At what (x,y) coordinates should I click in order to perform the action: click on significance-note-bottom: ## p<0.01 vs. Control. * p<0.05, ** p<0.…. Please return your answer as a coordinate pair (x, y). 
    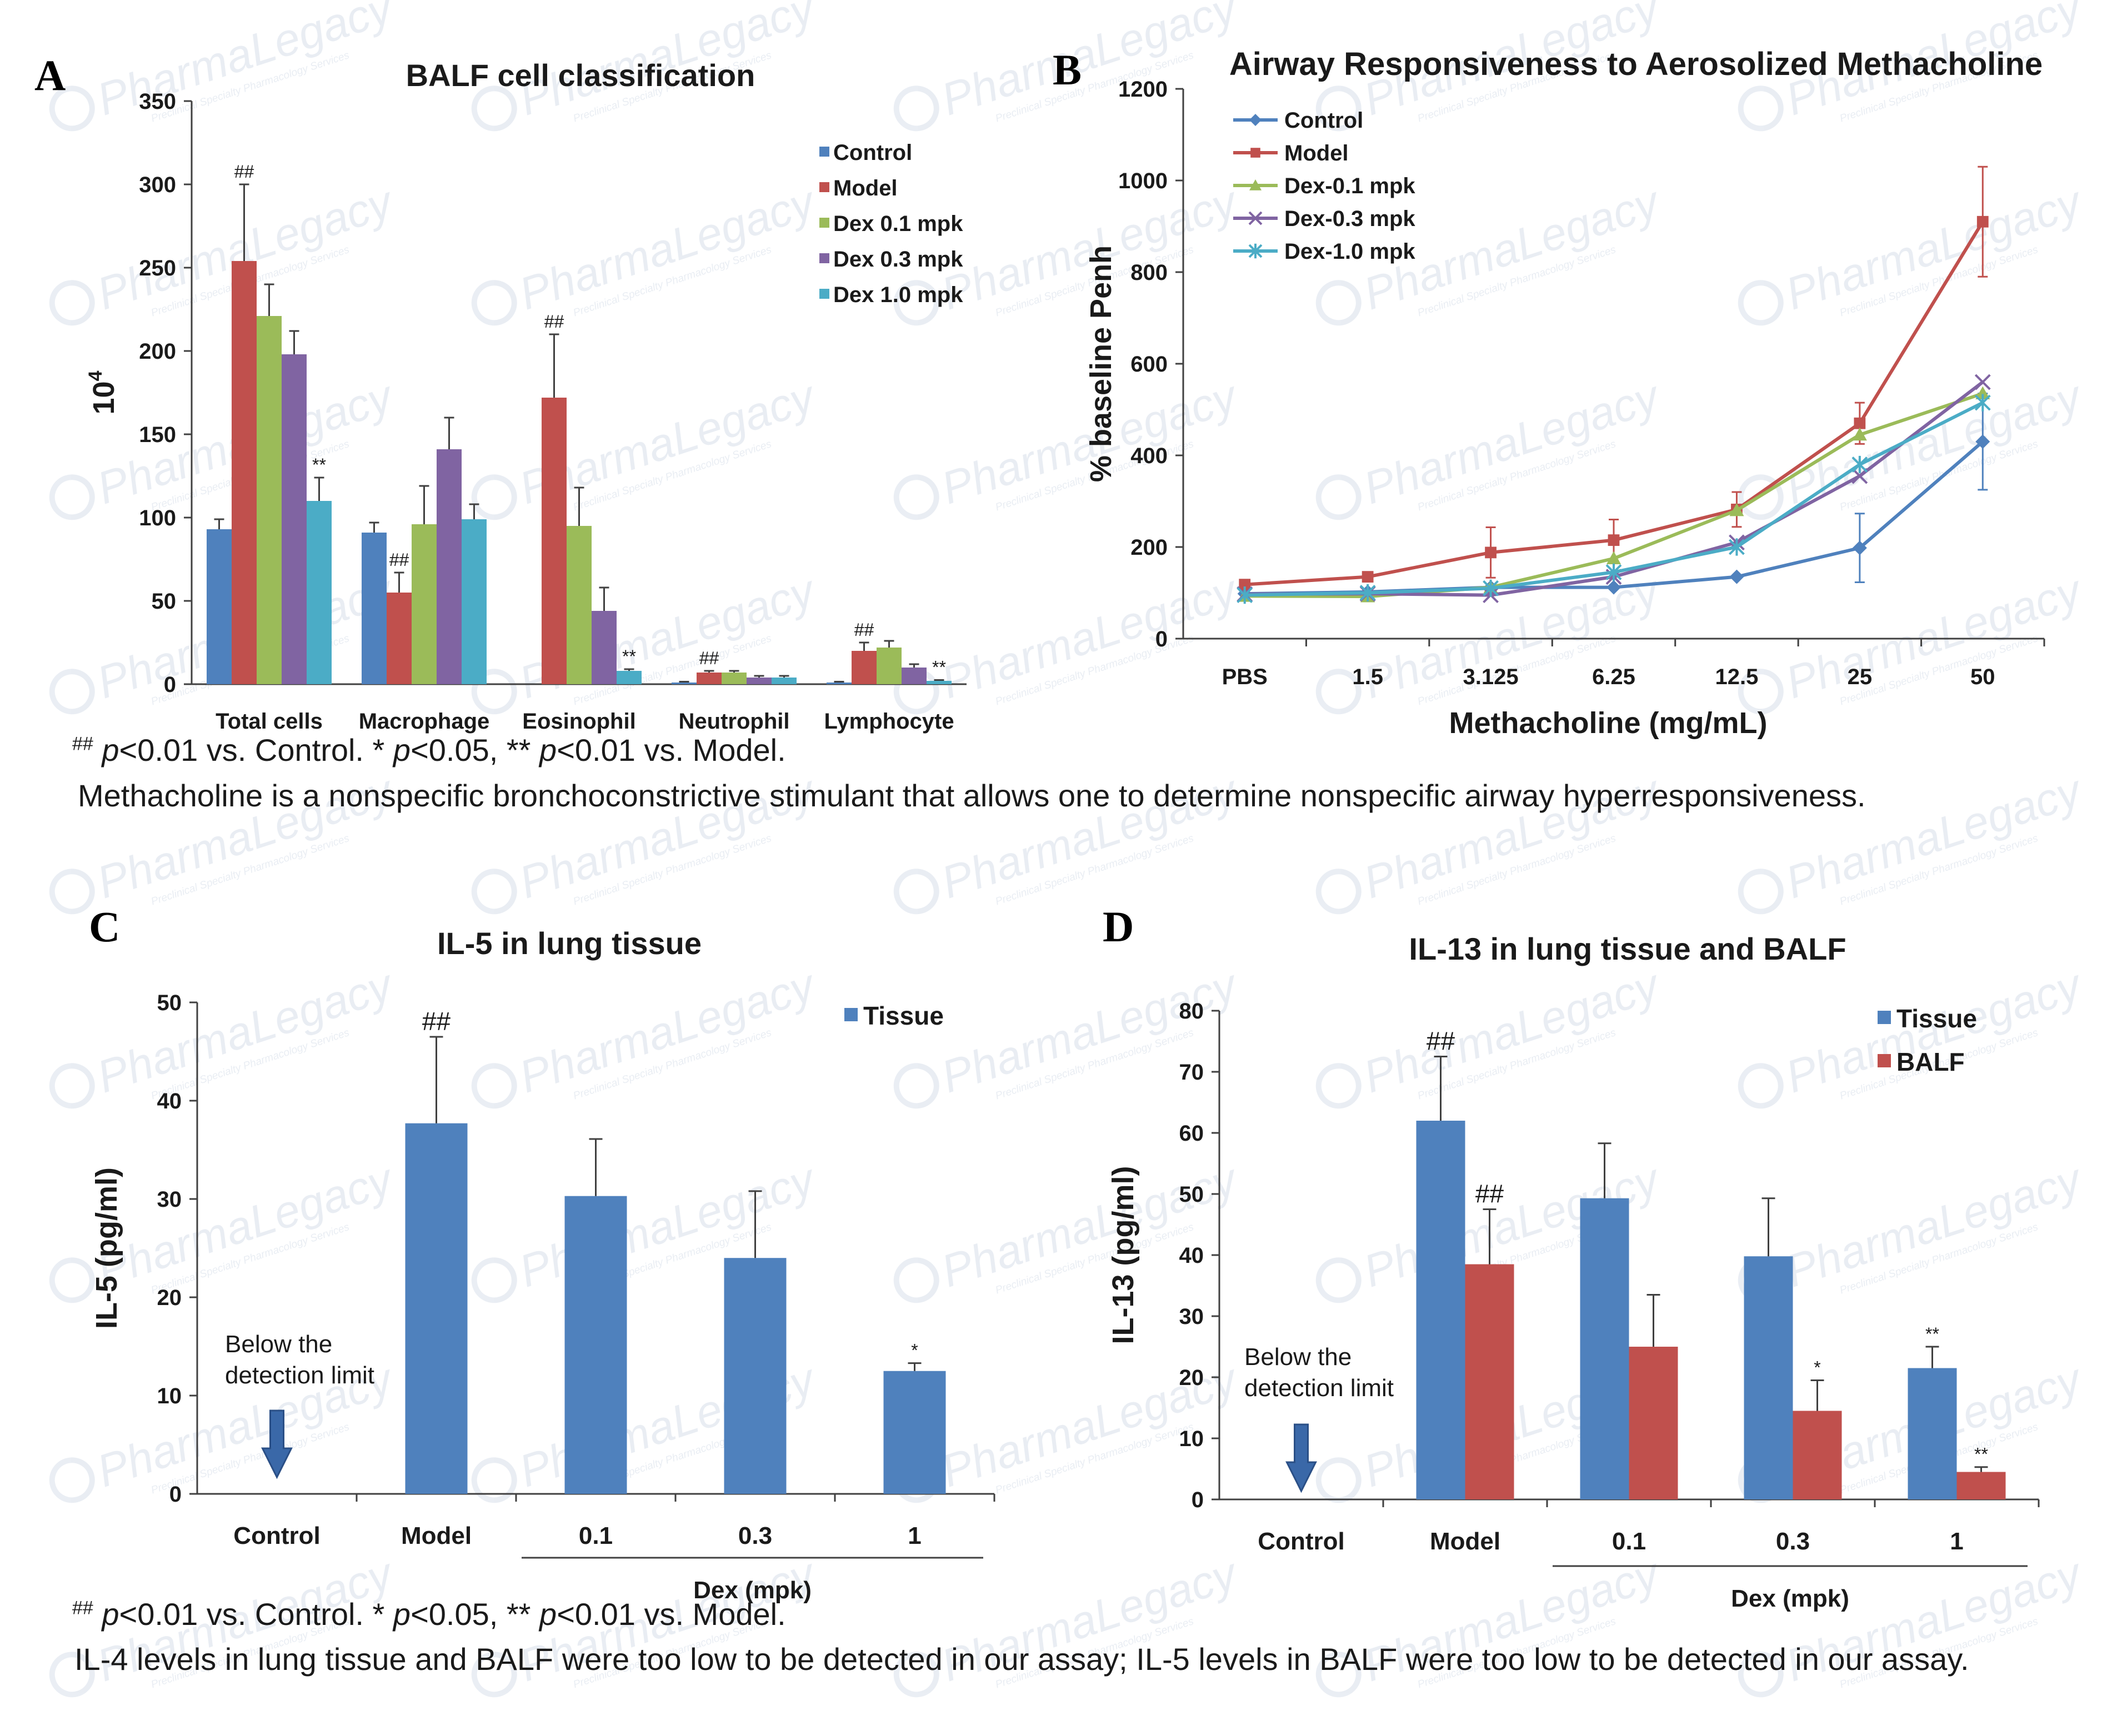
    Looking at the image, I should click on (429, 1614).